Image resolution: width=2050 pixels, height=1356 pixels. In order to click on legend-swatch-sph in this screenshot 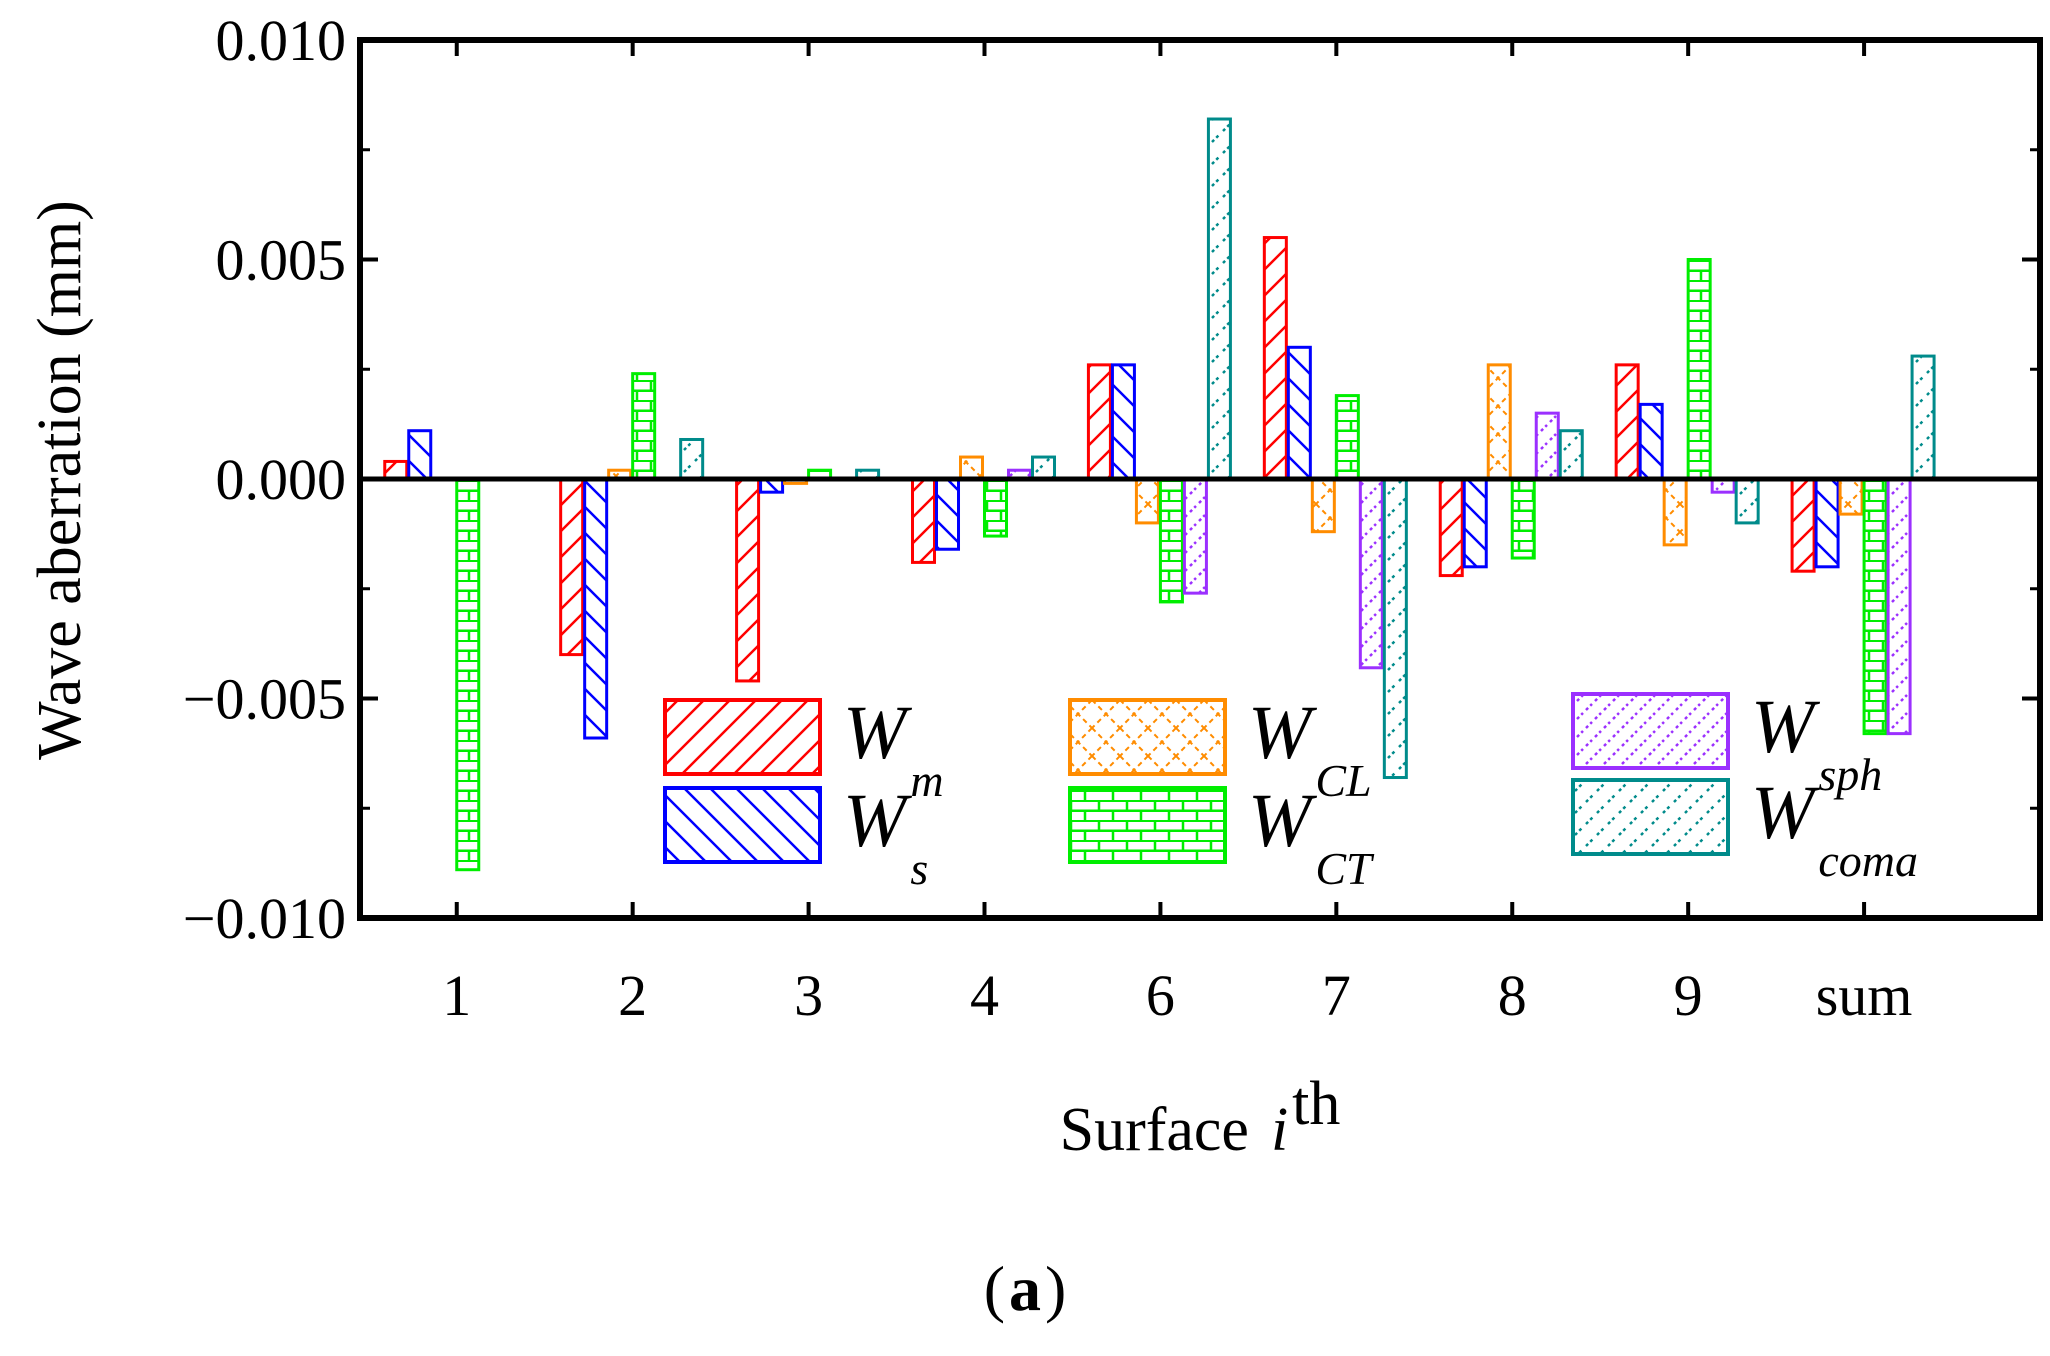, I will do `click(1650, 731)`.